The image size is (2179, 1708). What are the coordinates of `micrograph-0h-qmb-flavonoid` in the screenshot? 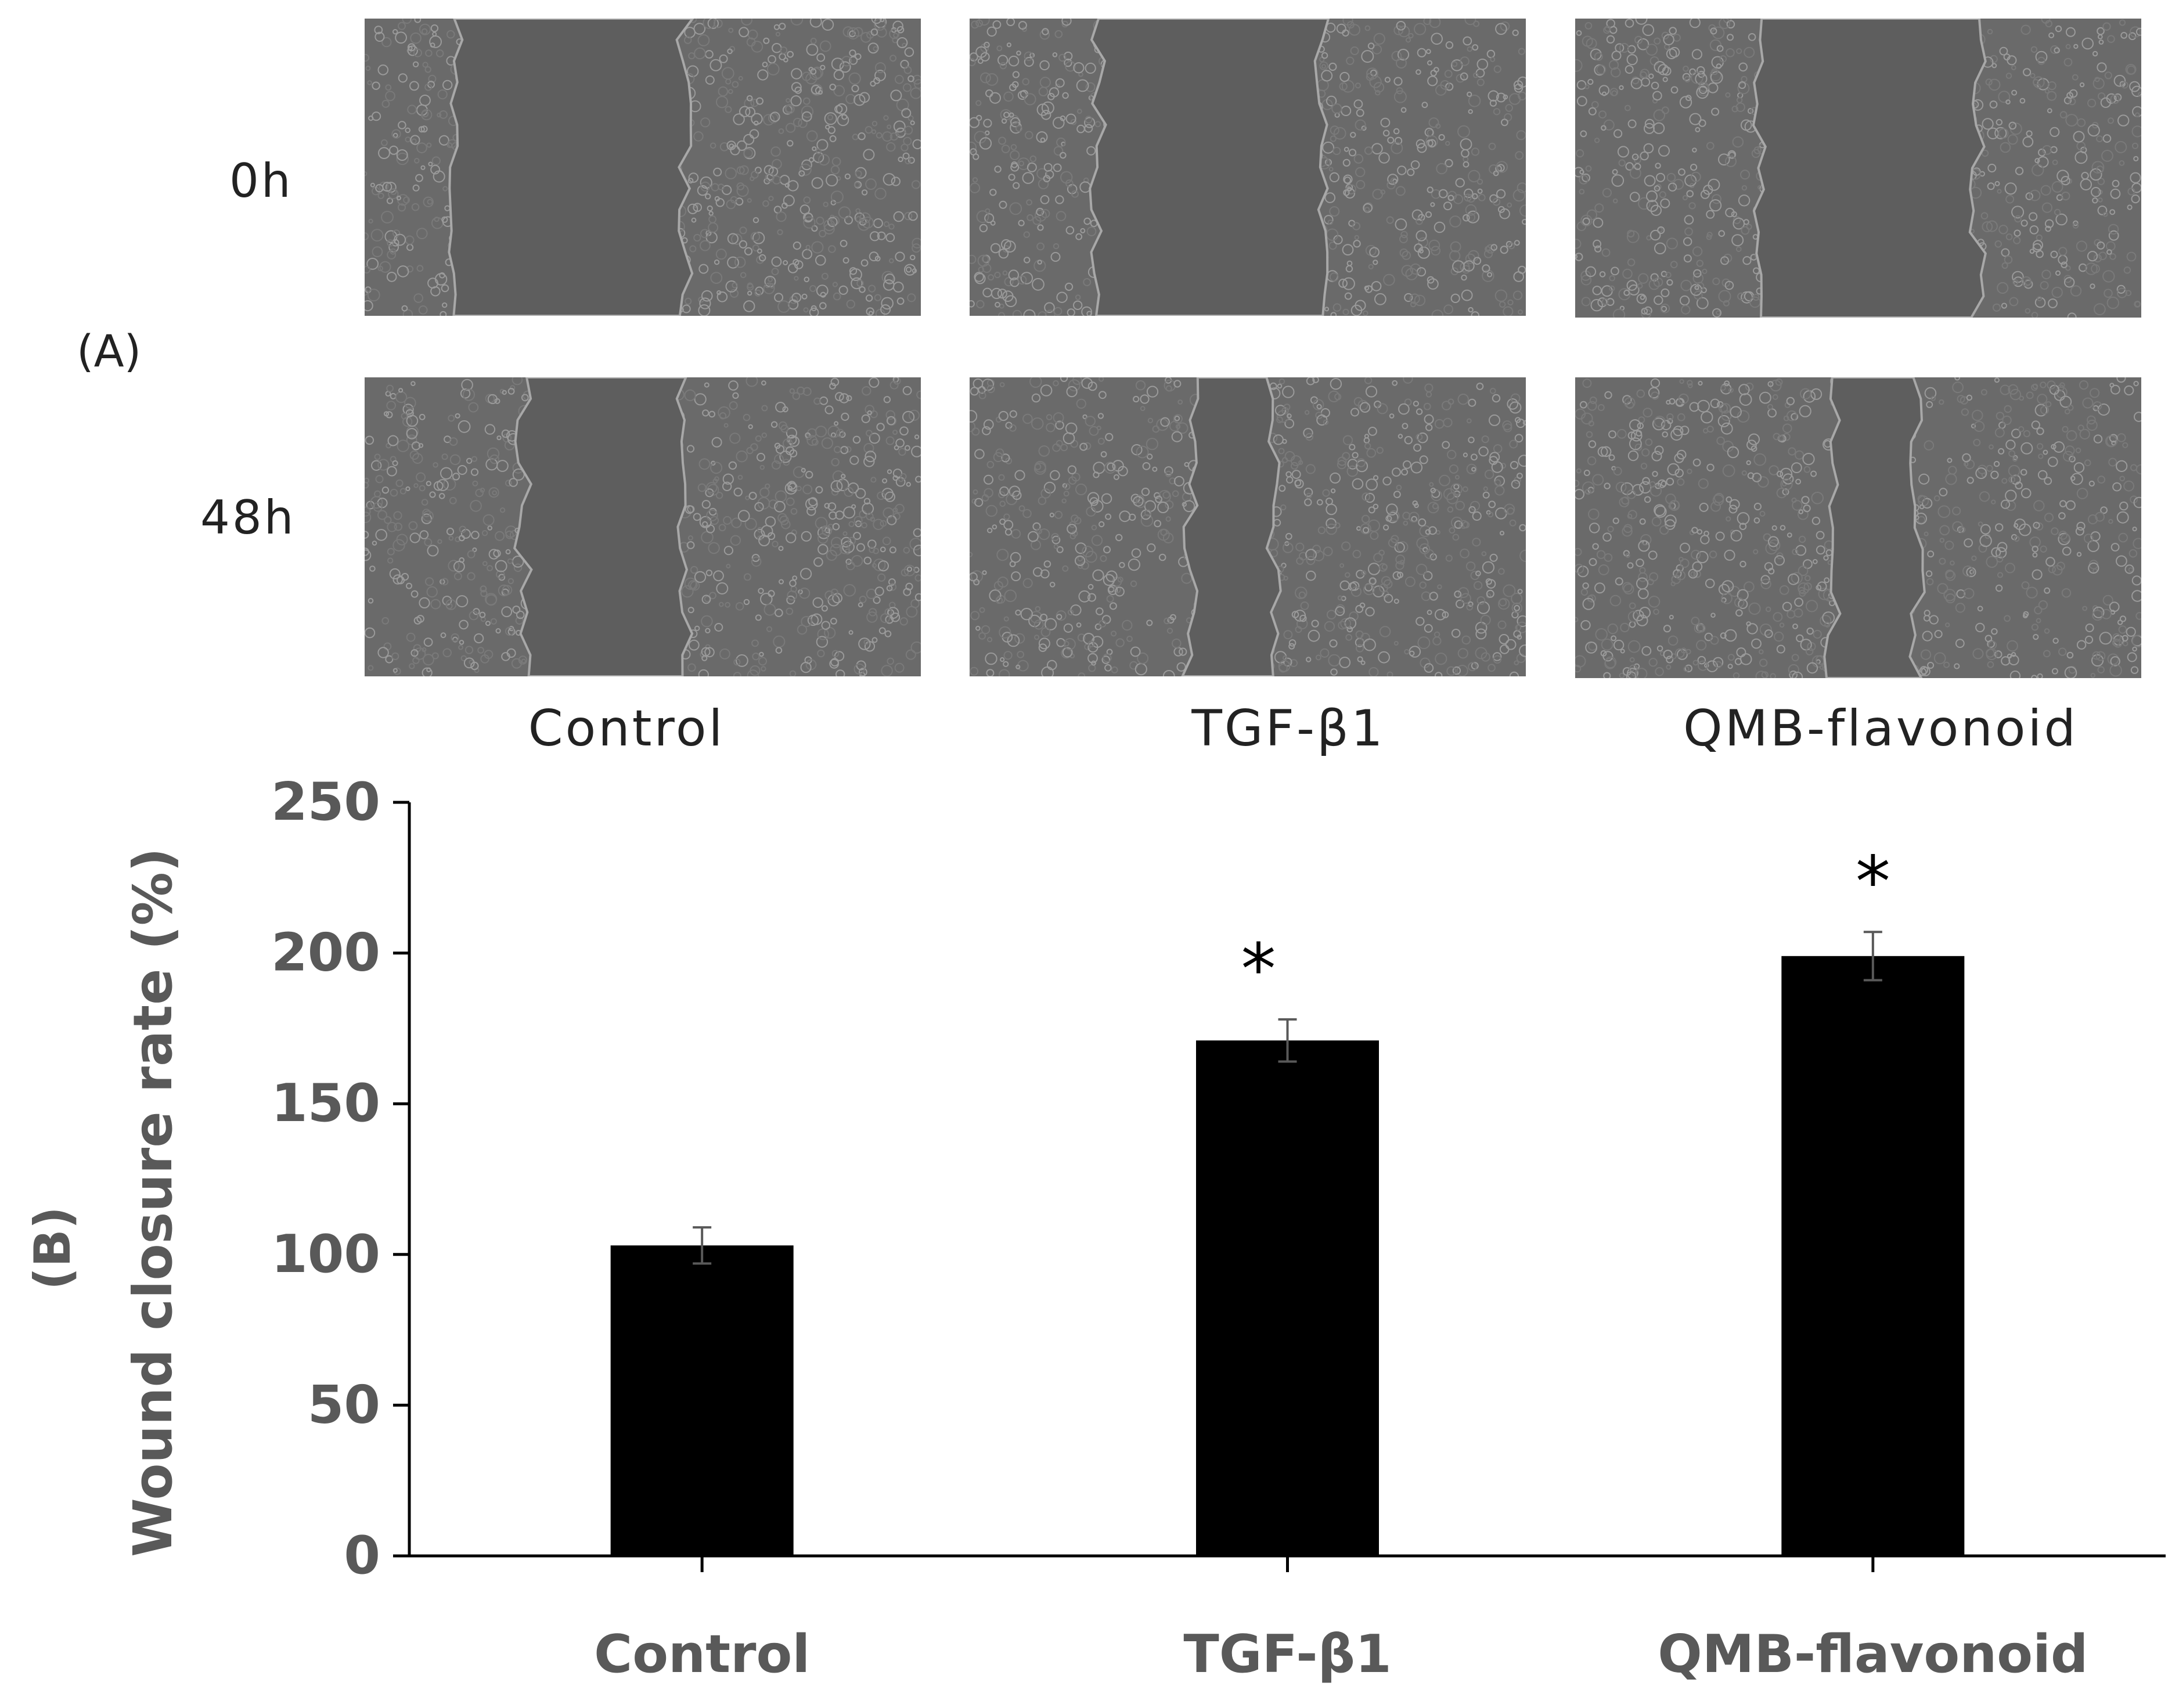 It's located at (1858, 169).